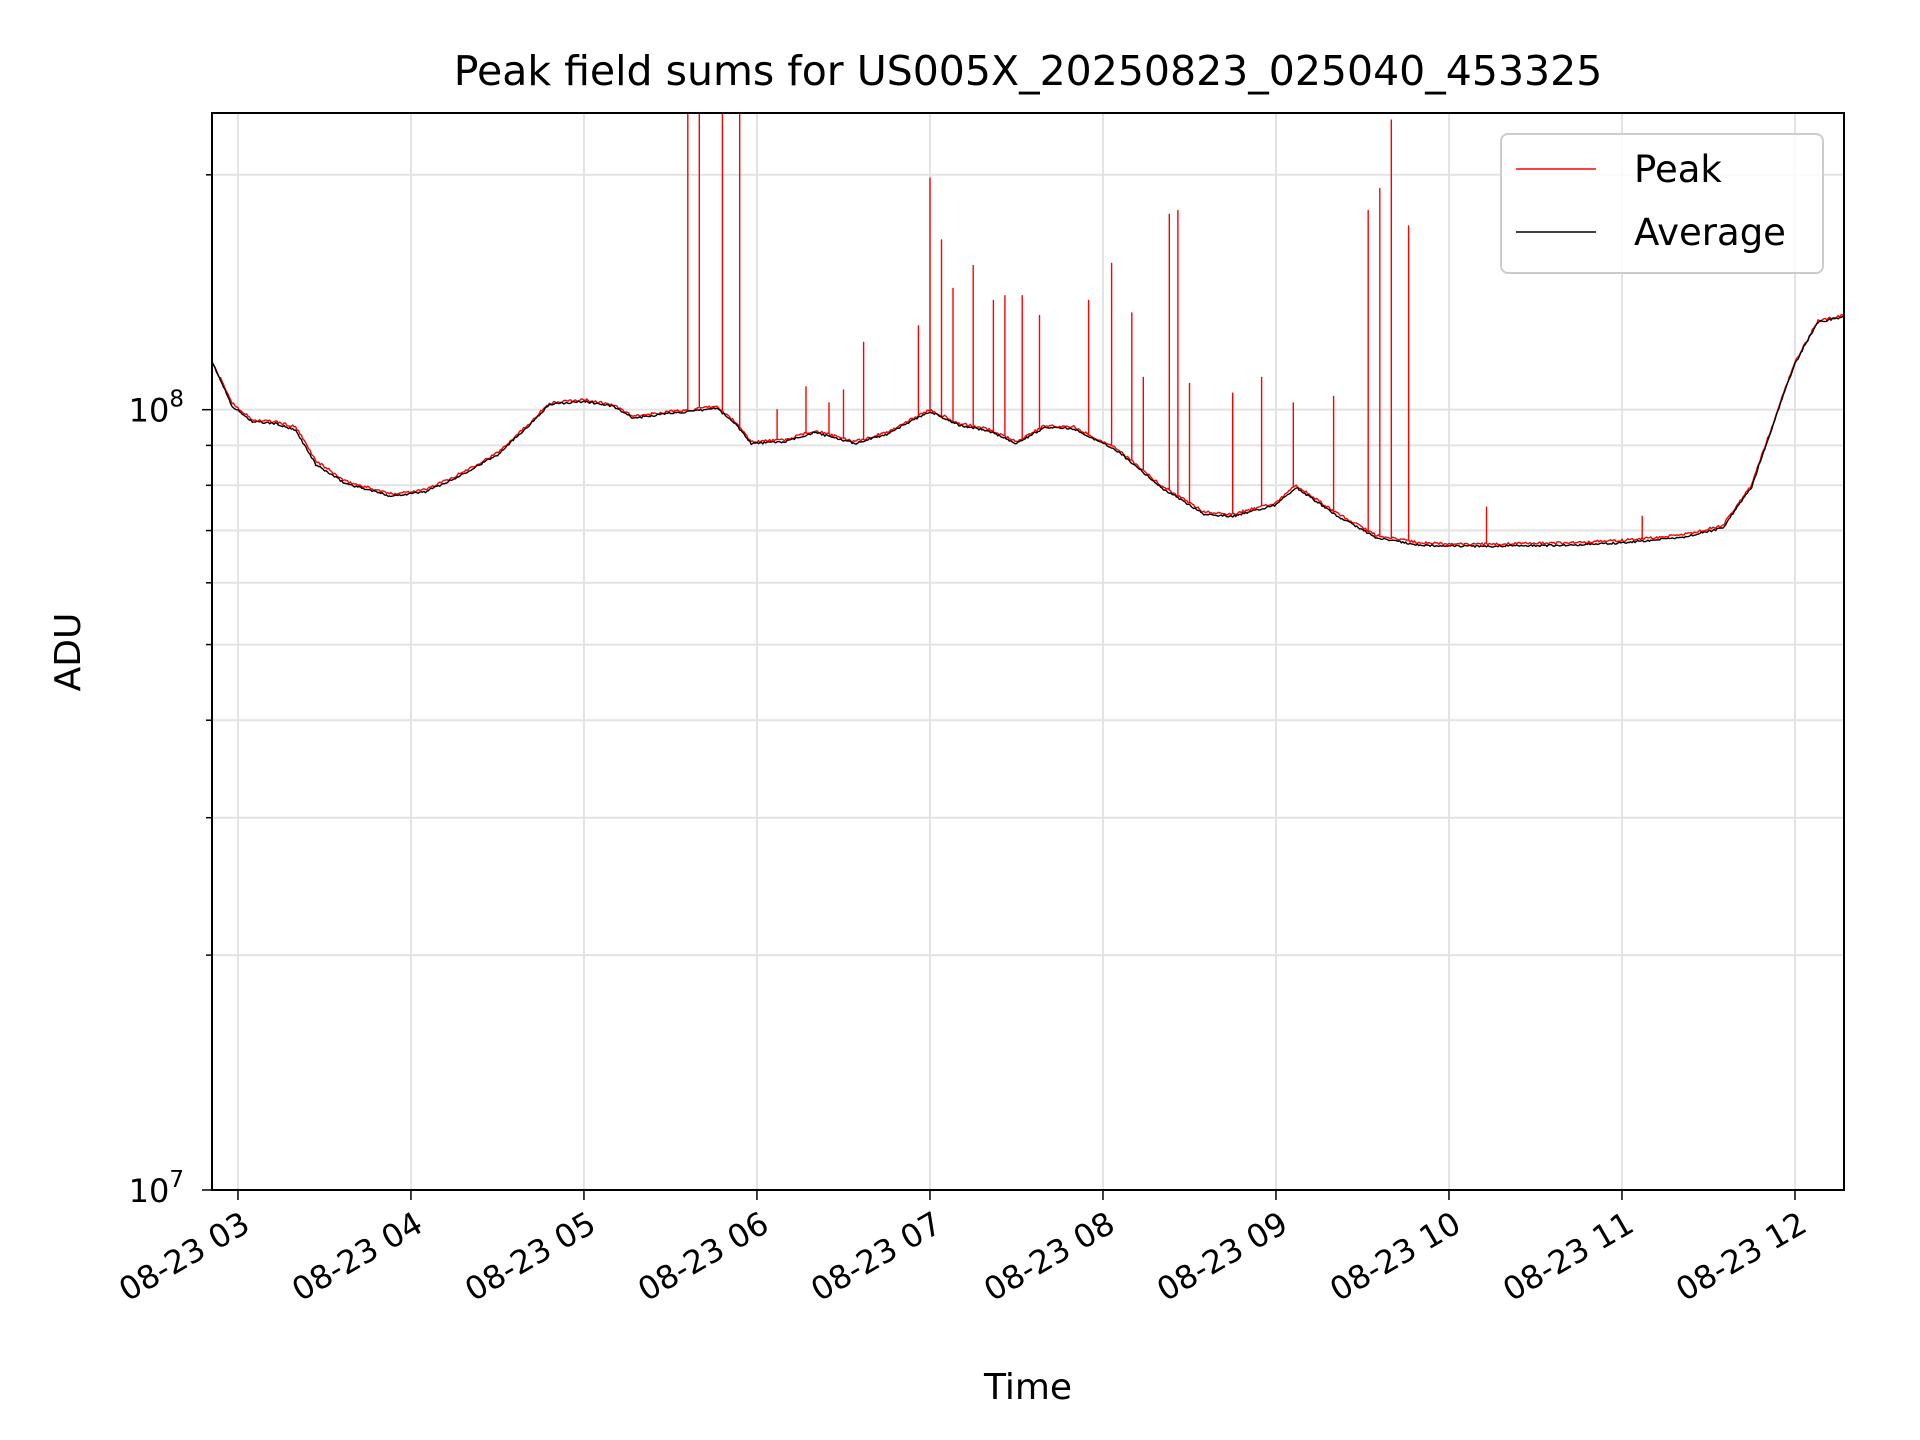 The image size is (1920, 1440). Describe the element at coordinates (156, 408) in the screenshot. I see `y-tick-label: 10⁸` at that location.